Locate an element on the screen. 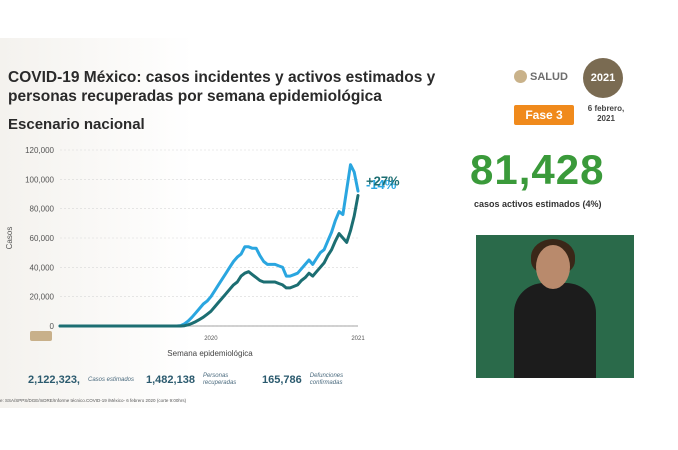 Image resolution: width=678 pixels, height=450 pixels. active-cases-caption: casos activos estimados (4%) is located at coordinates (538, 204).